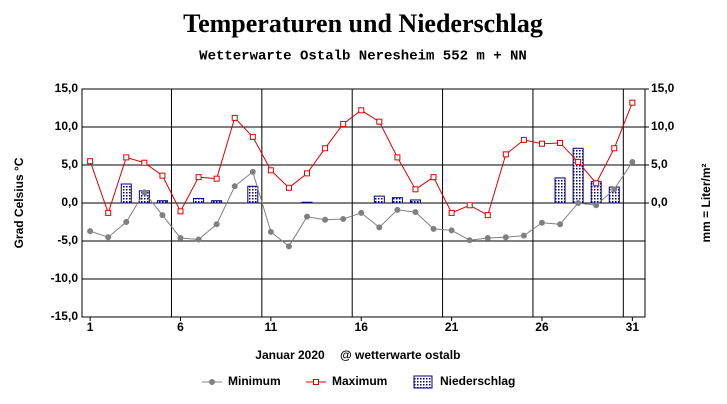 Image resolution: width=727 pixels, height=404 pixels. What do you see at coordinates (663, 126) in the screenshot?
I see `y2-tick-label: 10,0` at bounding box center [663, 126].